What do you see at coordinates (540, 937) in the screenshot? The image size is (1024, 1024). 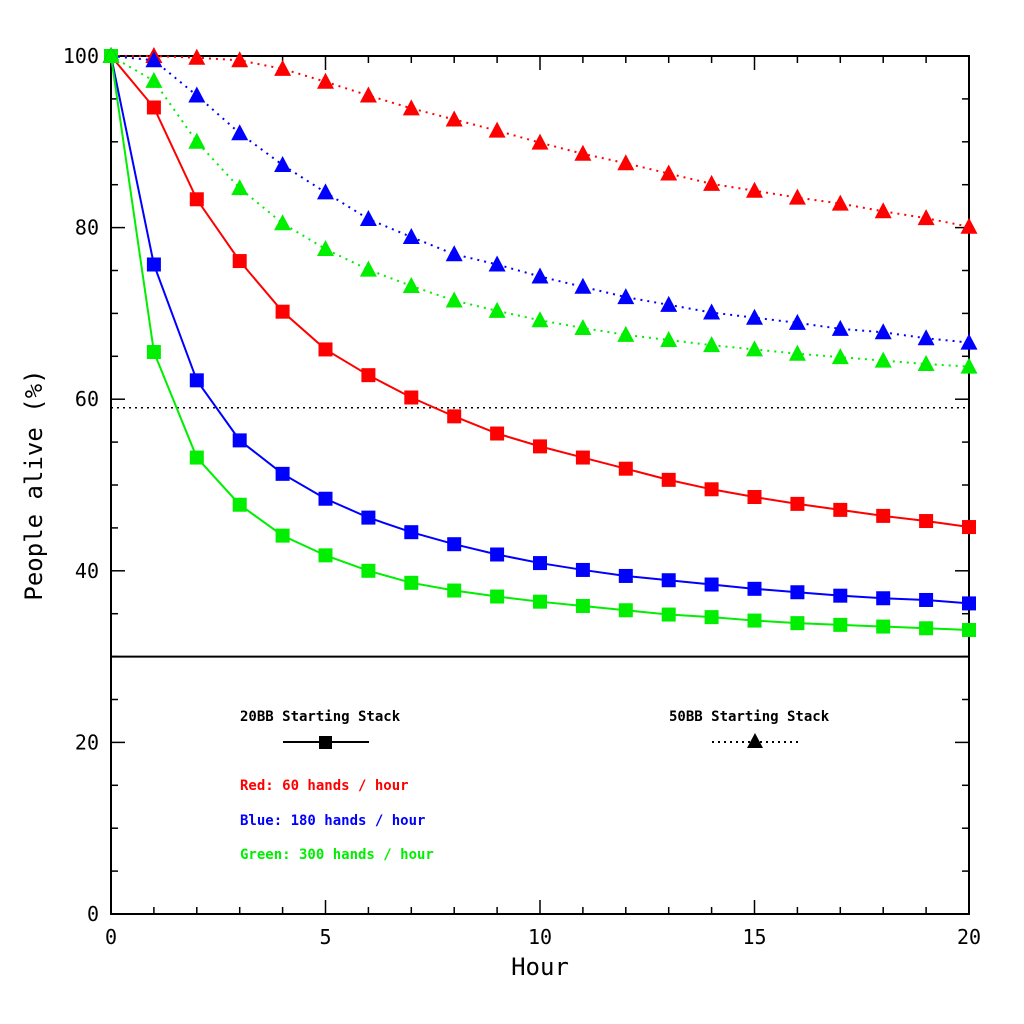 I see `x-tick-label: 10` at bounding box center [540, 937].